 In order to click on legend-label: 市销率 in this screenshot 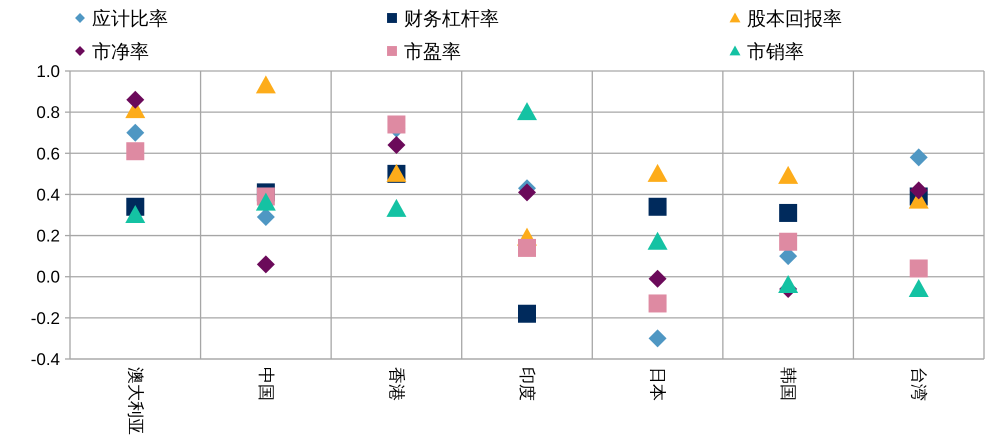, I will do `click(775, 52)`.